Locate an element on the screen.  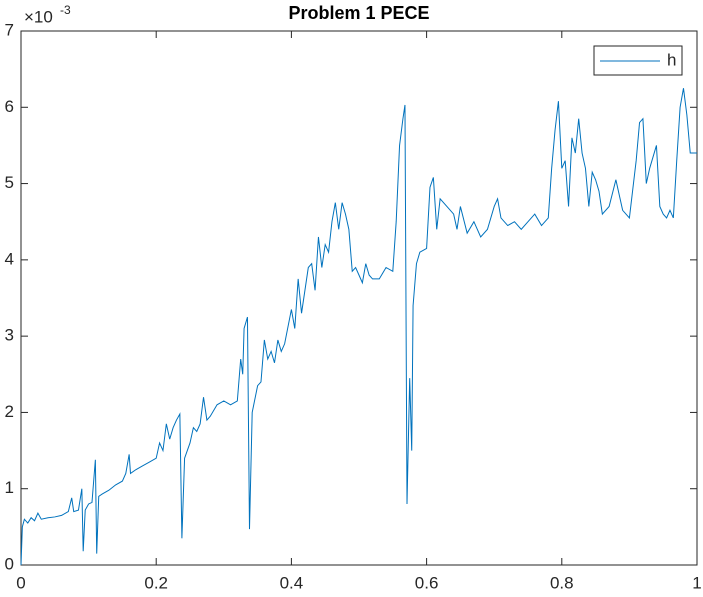
x-tick-label: 1 is located at coordinates (696, 582).